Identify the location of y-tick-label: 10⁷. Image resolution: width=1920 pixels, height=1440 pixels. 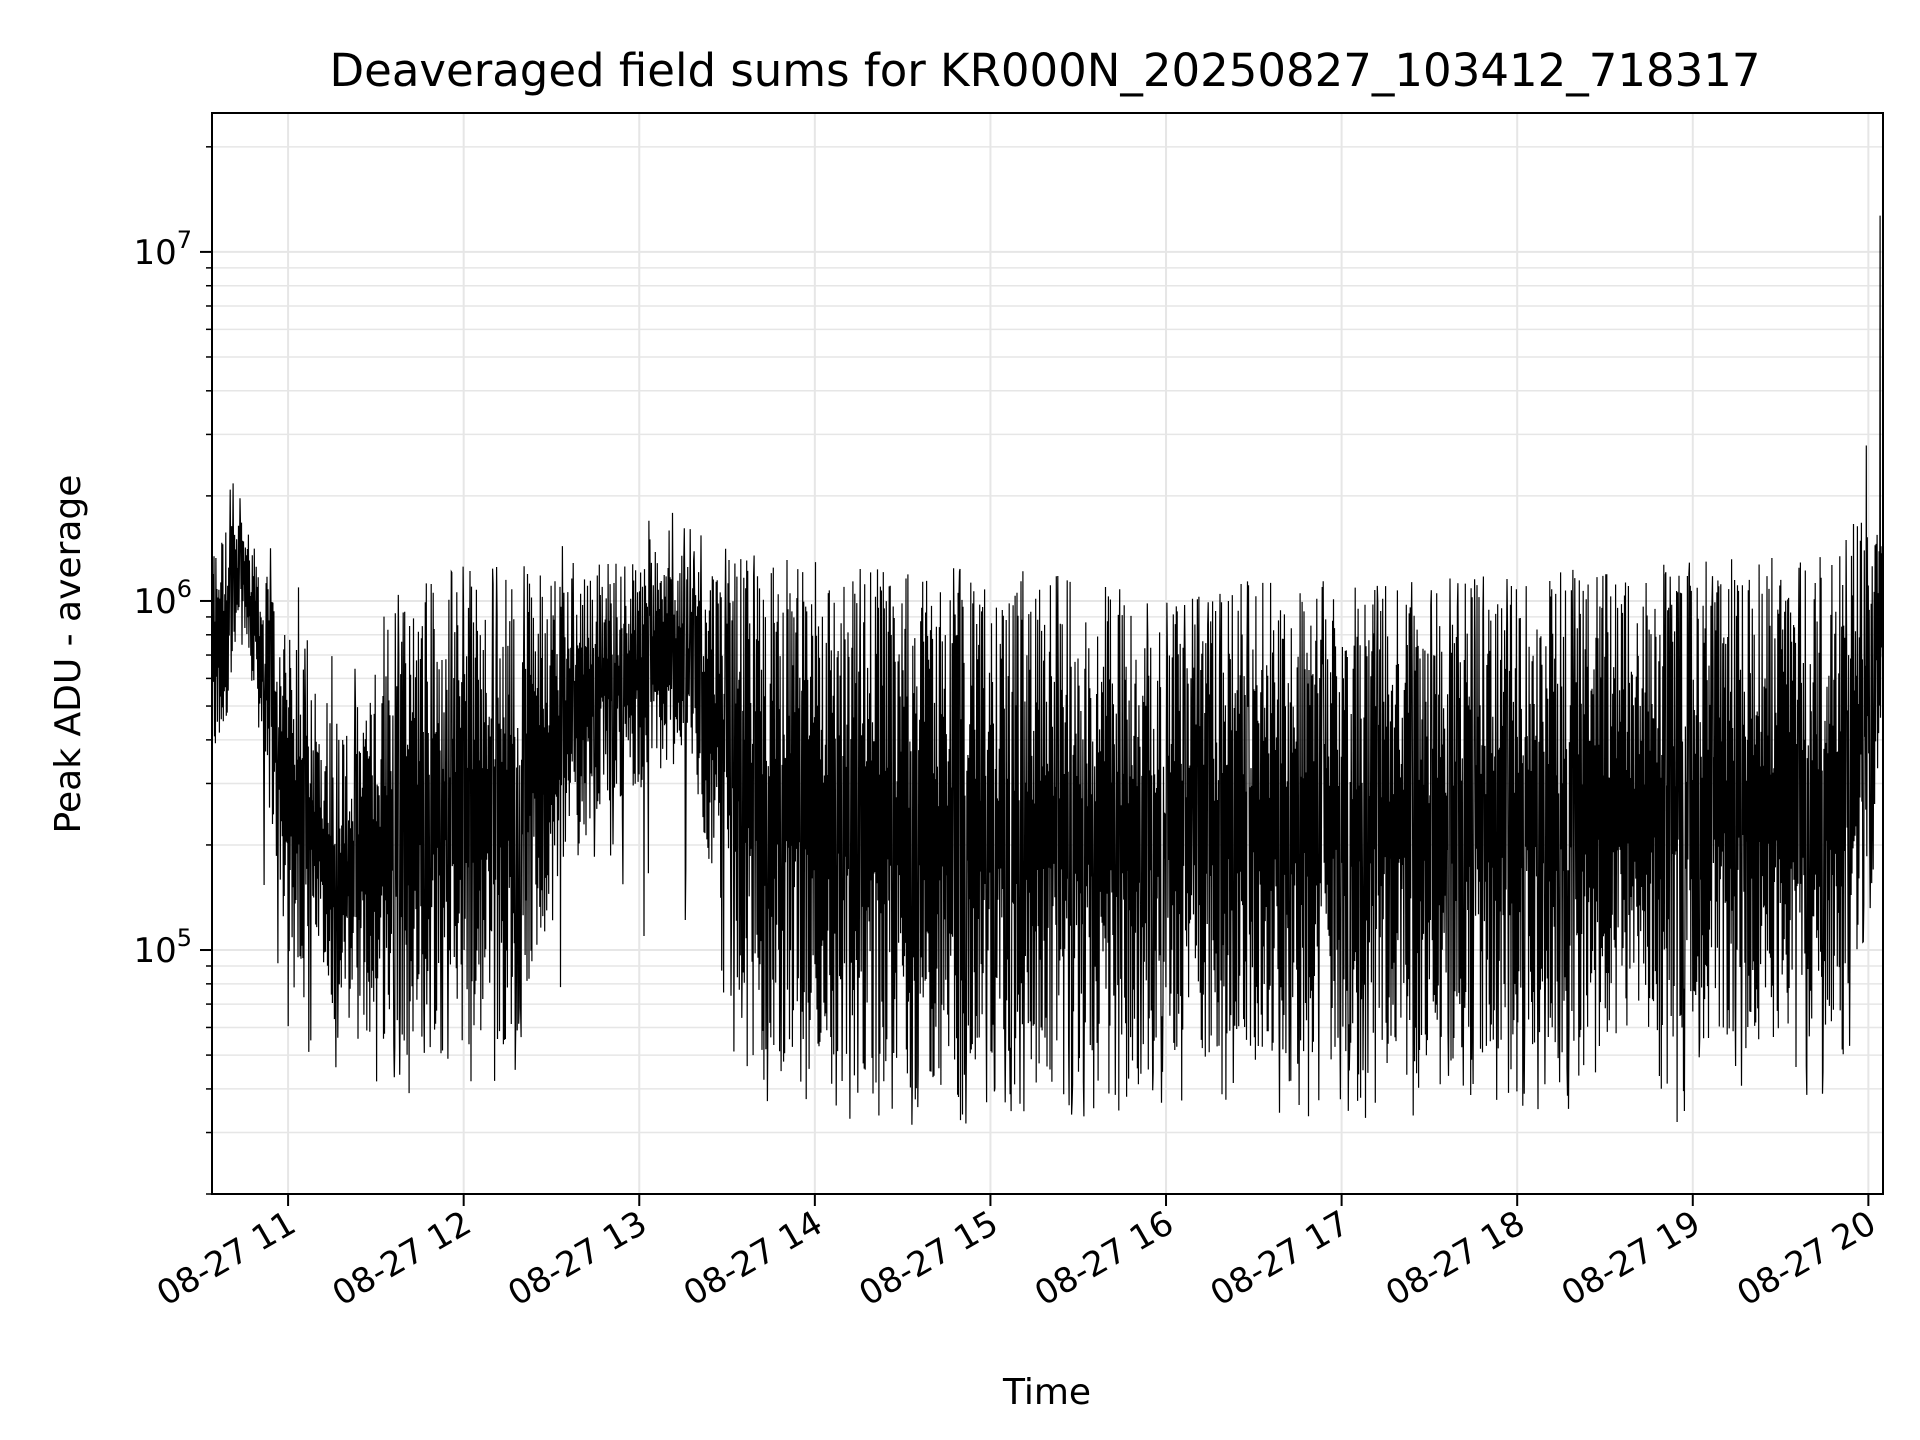
(162, 249).